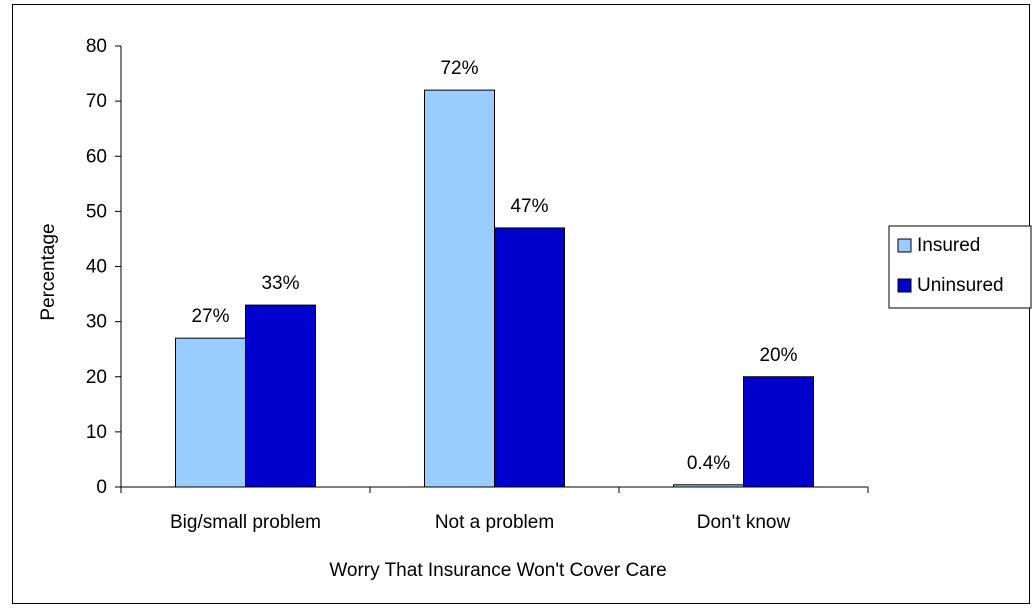 The image size is (1034, 609). I want to click on data-label: 33%, so click(280, 283).